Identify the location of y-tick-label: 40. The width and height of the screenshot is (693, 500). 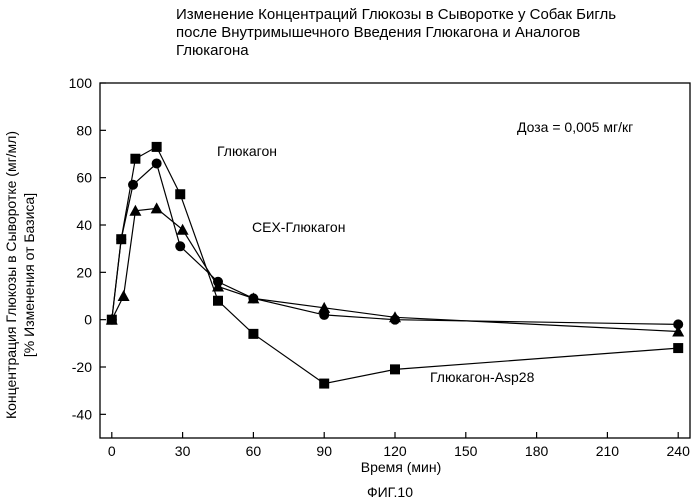
(84, 225).